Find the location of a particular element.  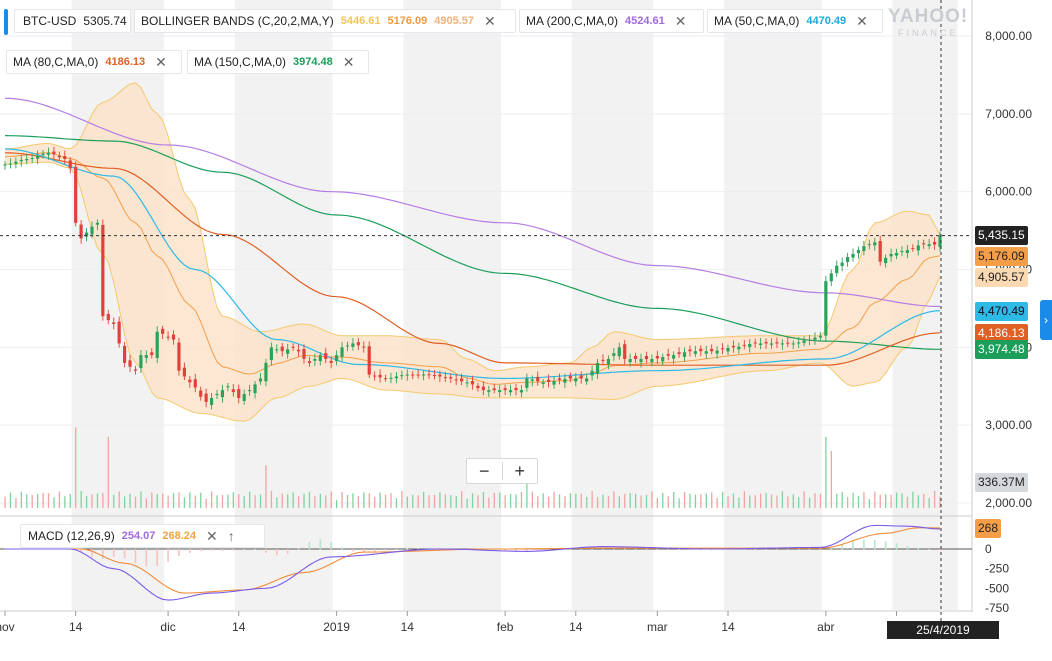

price-tag: 5,435.15 is located at coordinates (1001, 235).